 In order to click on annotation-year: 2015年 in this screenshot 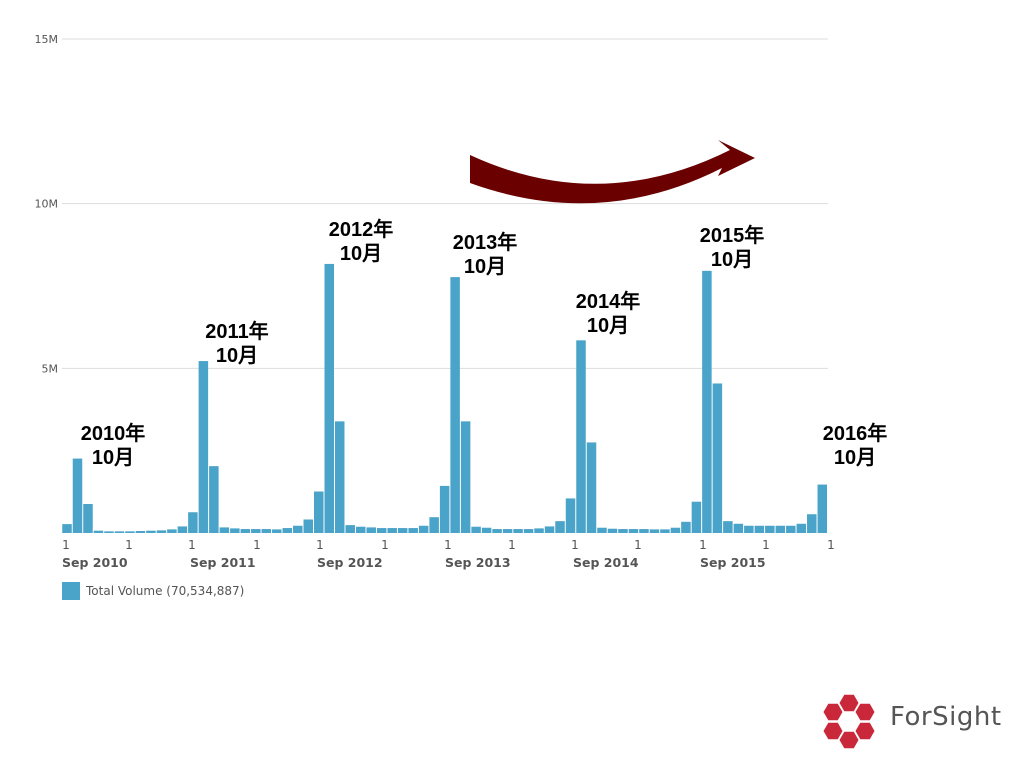, I will do `click(732, 236)`.